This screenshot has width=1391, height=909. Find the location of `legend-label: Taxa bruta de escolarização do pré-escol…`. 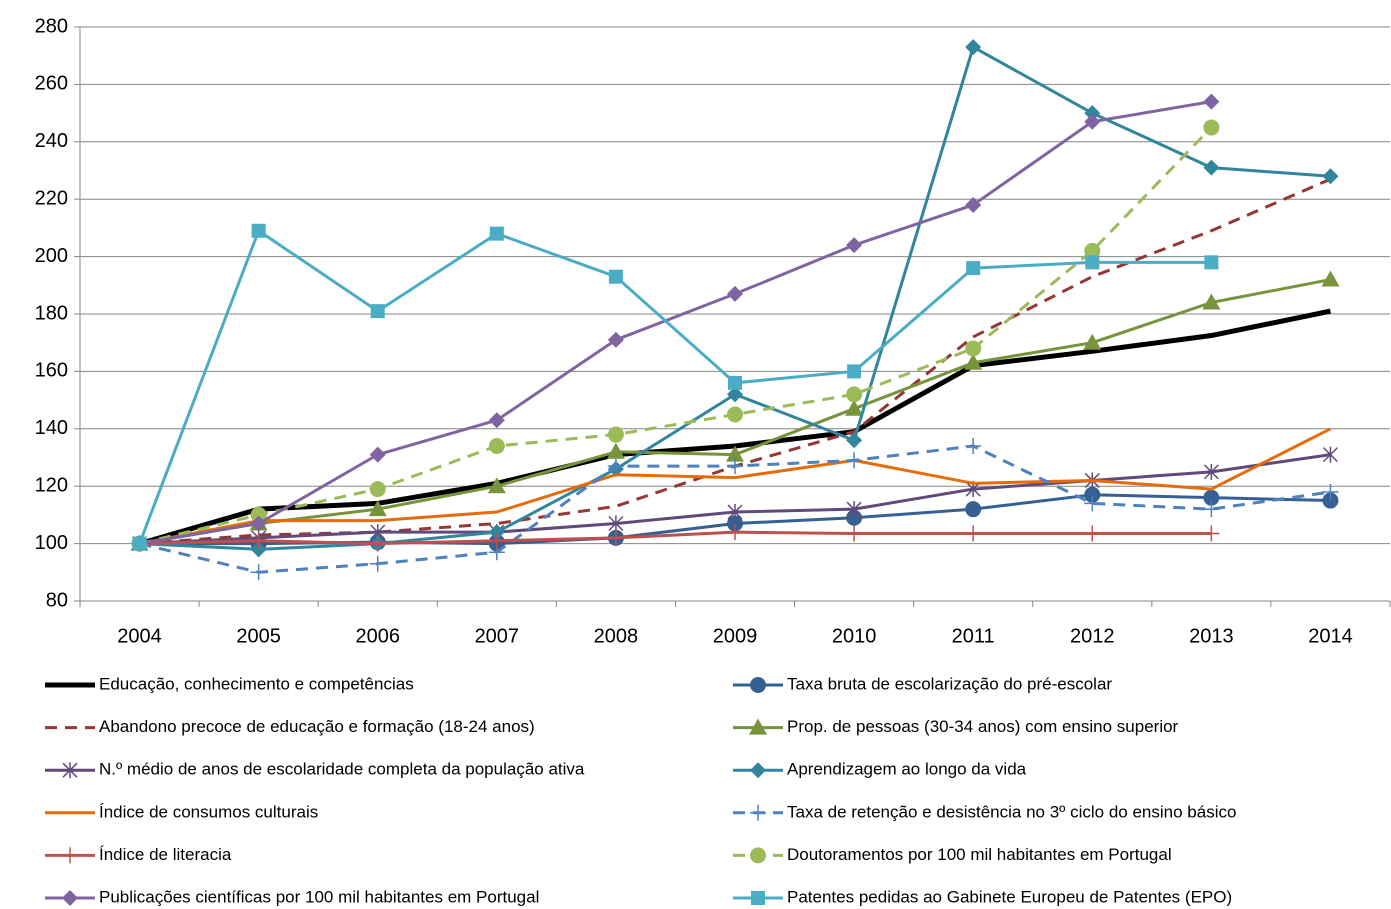

legend-label: Taxa bruta de escolarização do pré-escol… is located at coordinates (949, 683).